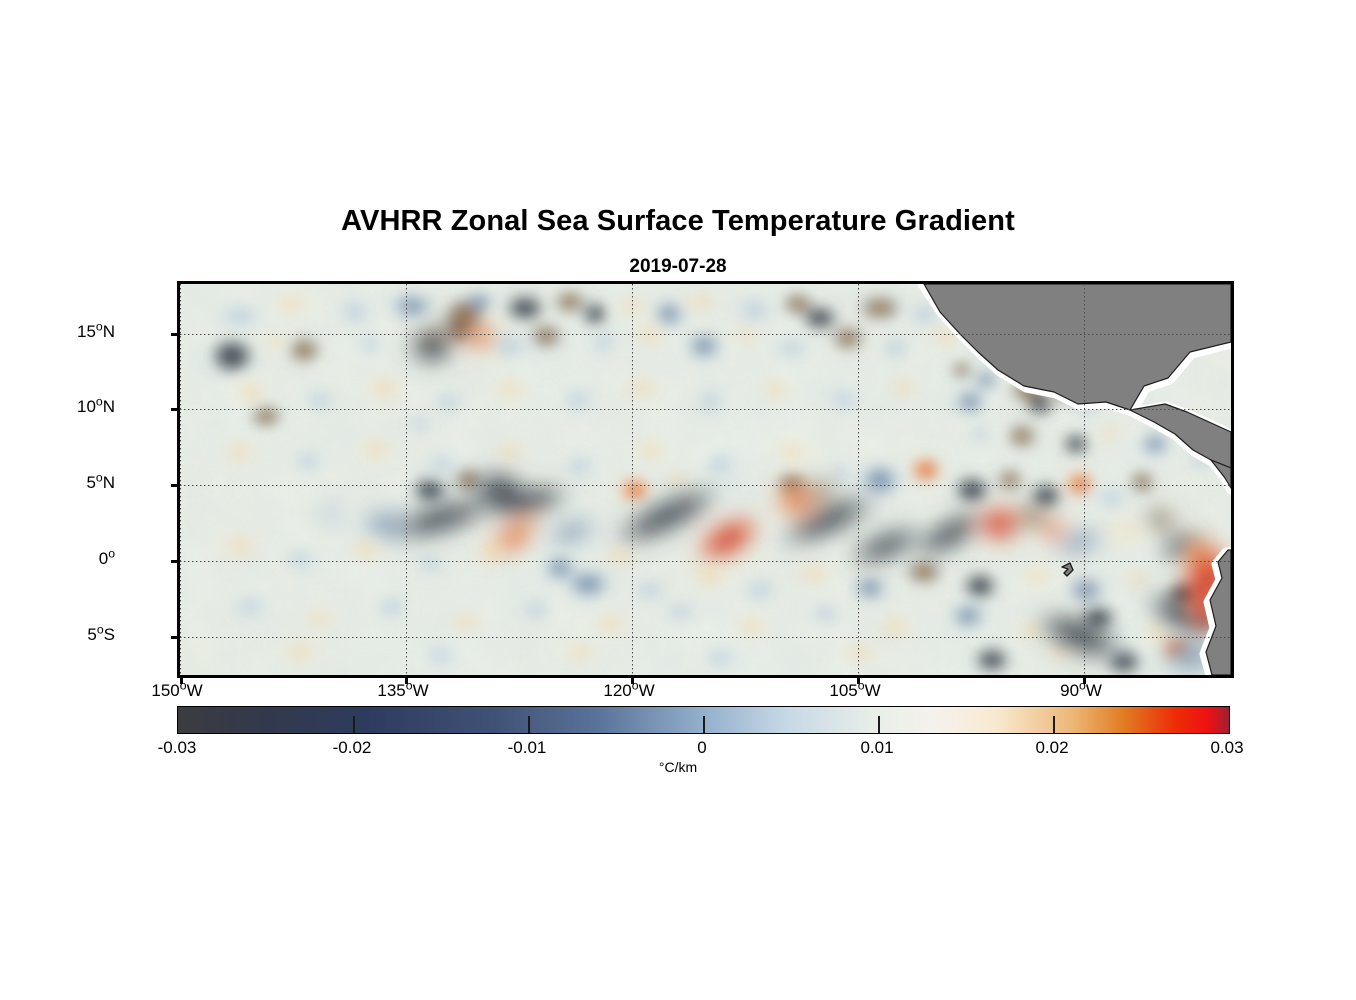 This screenshot has width=1356, height=1000. I want to click on xtick-label-135W: 135oW, so click(403, 689).